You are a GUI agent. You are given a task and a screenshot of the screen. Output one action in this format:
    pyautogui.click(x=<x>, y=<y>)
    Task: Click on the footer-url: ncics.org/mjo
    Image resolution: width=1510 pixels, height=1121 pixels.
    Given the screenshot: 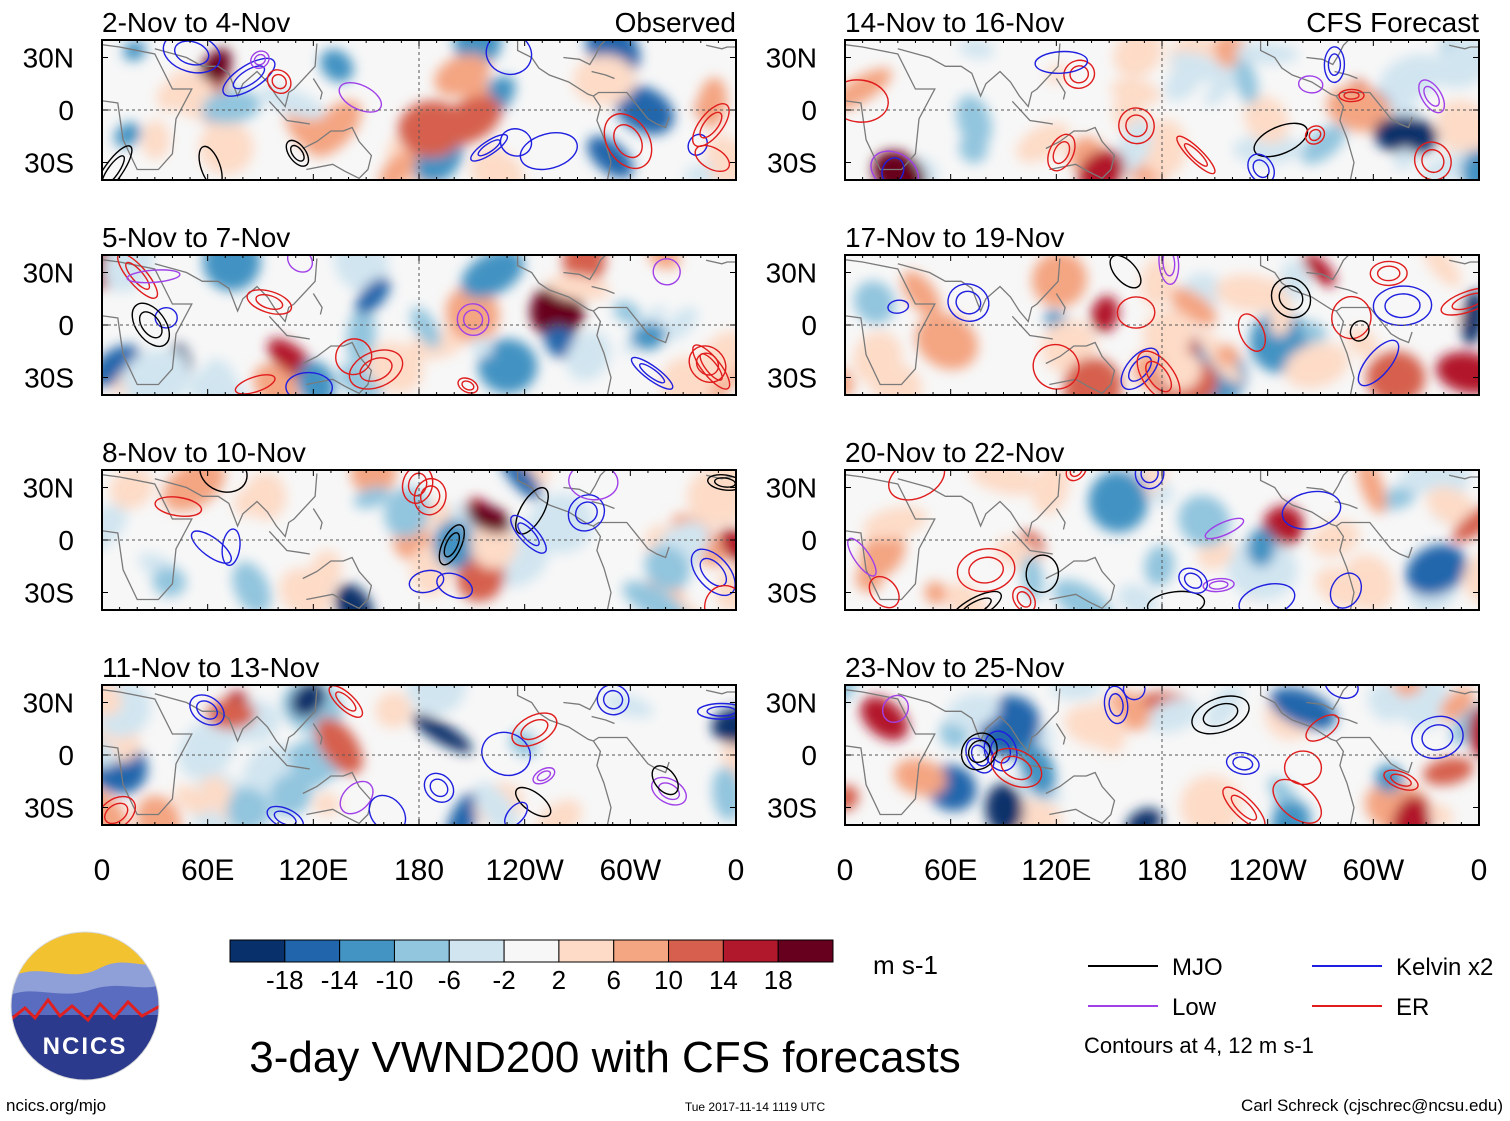 What is the action you would take?
    pyautogui.click(x=56, y=1105)
    